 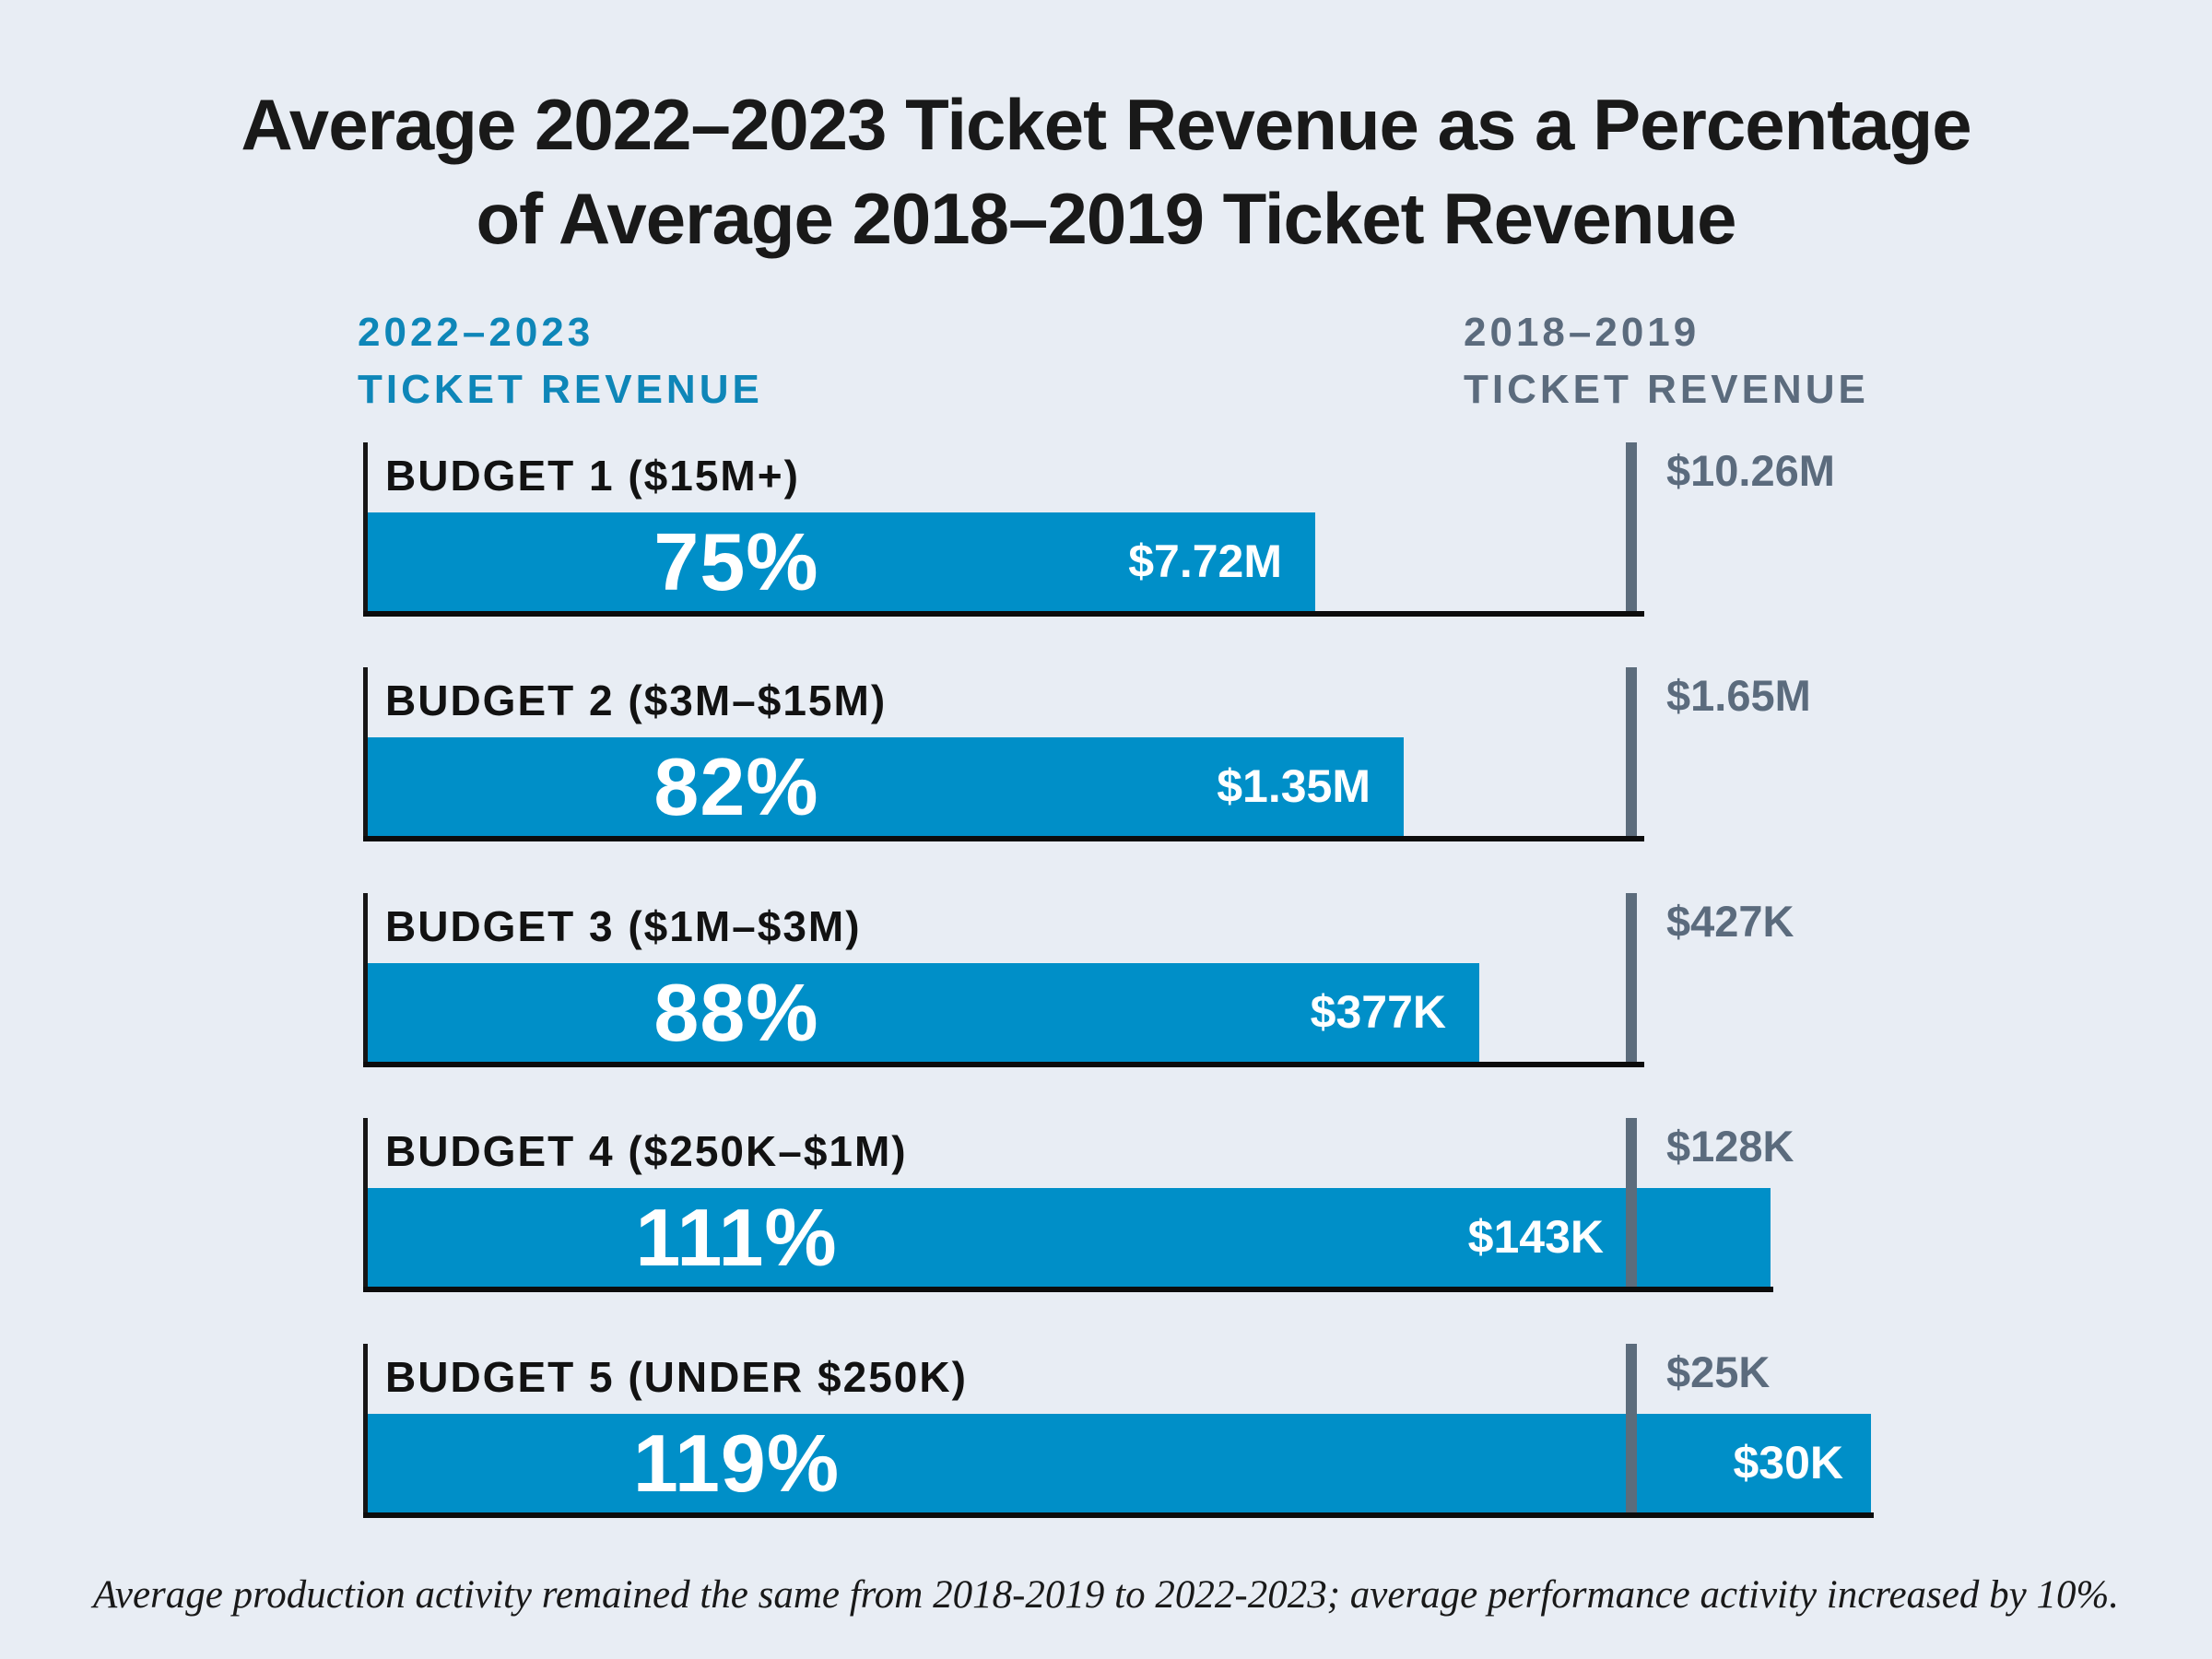 What do you see at coordinates (1535, 1237) in the screenshot?
I see `current-value-label: $143K` at bounding box center [1535, 1237].